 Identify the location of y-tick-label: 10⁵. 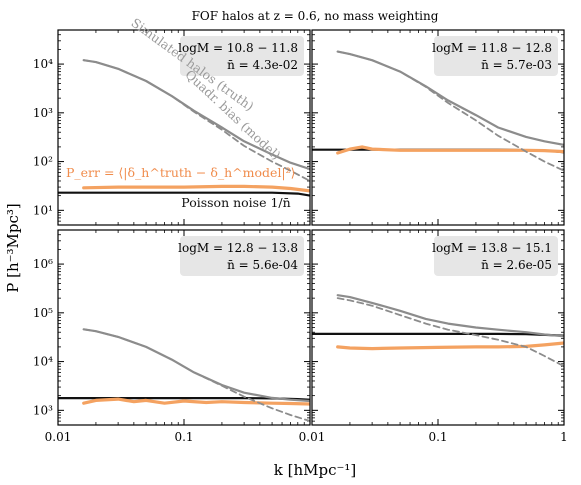
(43, 313).